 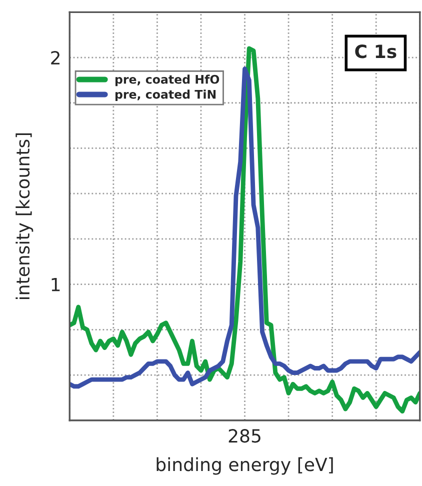 I want to click on x-axis-title: binding energy [eV], so click(x=244, y=466).